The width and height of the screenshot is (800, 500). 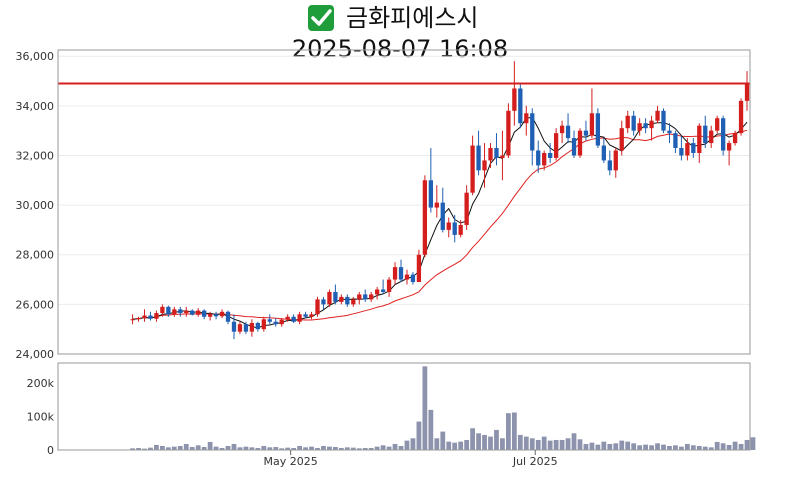 I want to click on price-y-tick-label: 36,000, so click(x=35, y=56).